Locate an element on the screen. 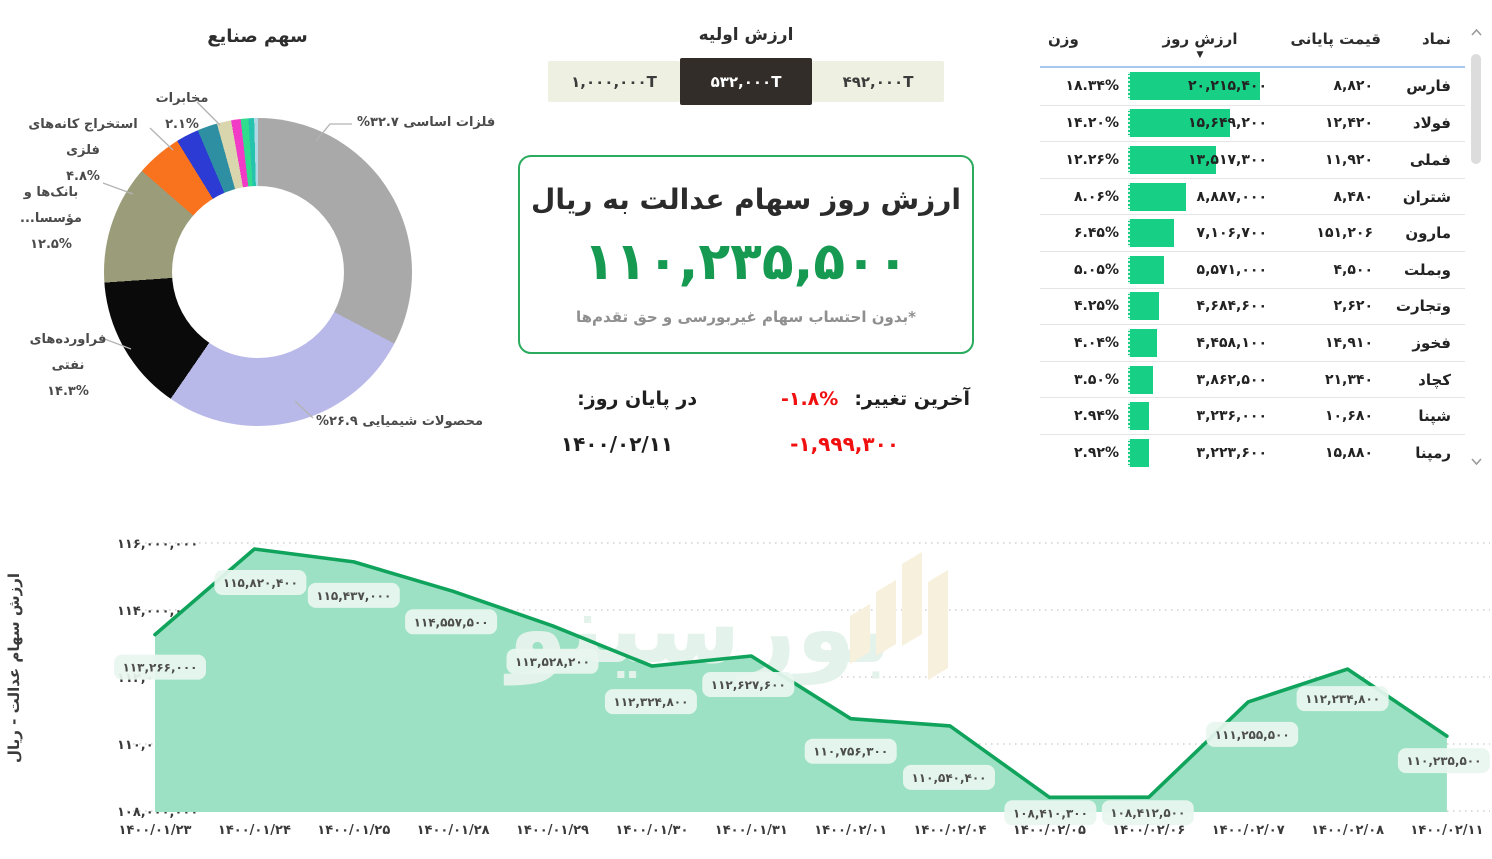 The image size is (1492, 859). svg-text: ۱۰۸,۴۱۲,۵۰۰ is located at coordinates (1147, 813).